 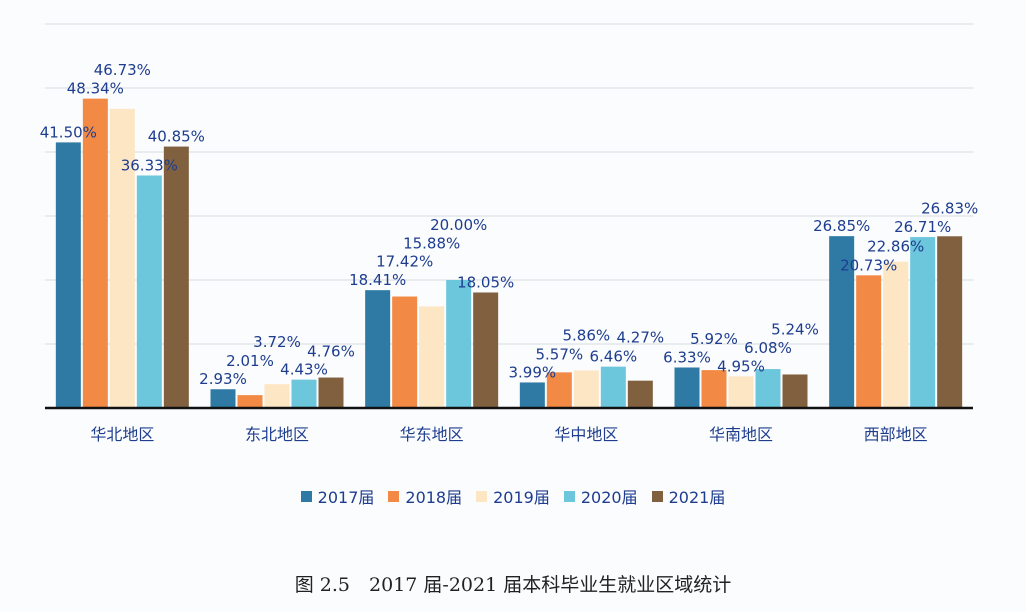 I want to click on legend-label: 2018届, so click(x=434, y=497).